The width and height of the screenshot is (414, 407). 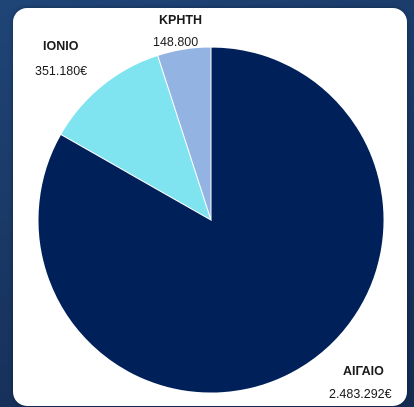 What do you see at coordinates (360, 394) in the screenshot?
I see `slice-value-aigaio: 2.483.292€` at bounding box center [360, 394].